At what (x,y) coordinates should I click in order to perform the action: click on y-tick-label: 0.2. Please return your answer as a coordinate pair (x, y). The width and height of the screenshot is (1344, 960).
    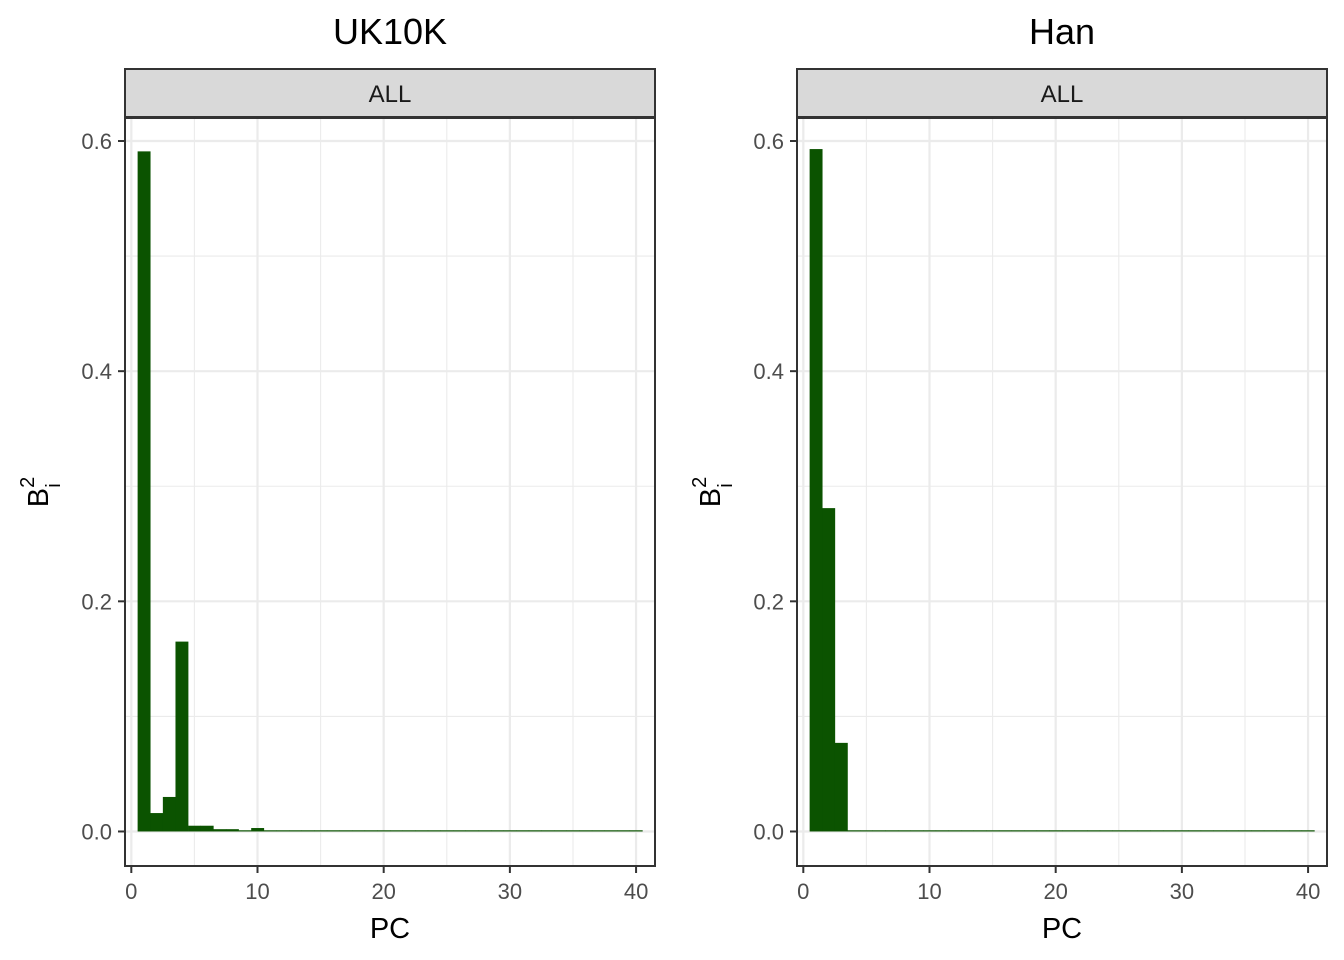
    Looking at the image, I should click on (96, 601).